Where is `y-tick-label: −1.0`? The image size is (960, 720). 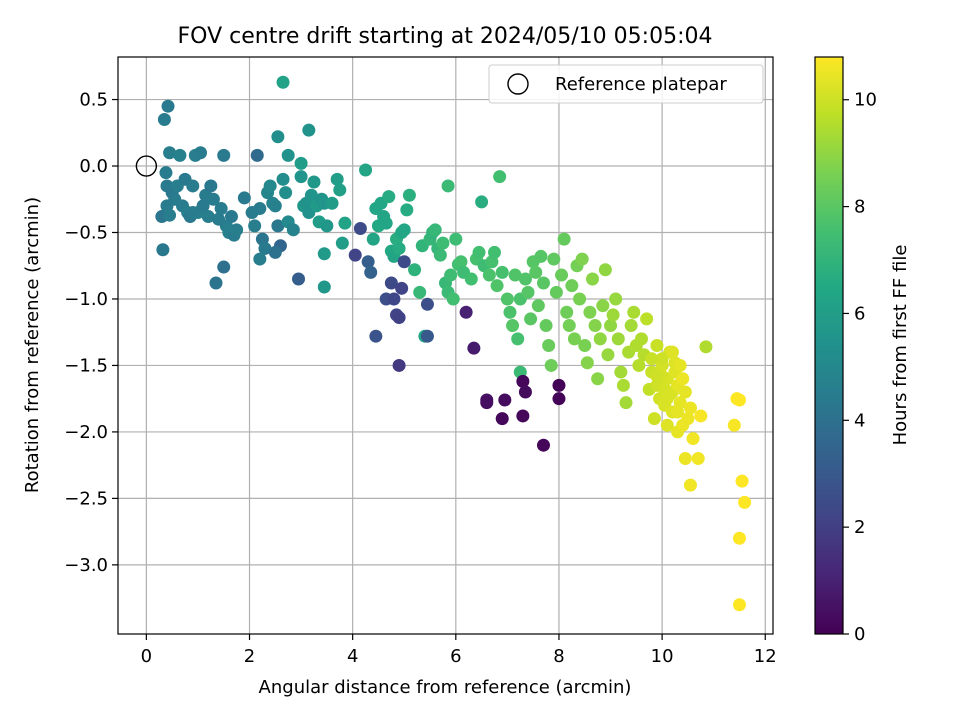 y-tick-label: −1.0 is located at coordinates (86, 299).